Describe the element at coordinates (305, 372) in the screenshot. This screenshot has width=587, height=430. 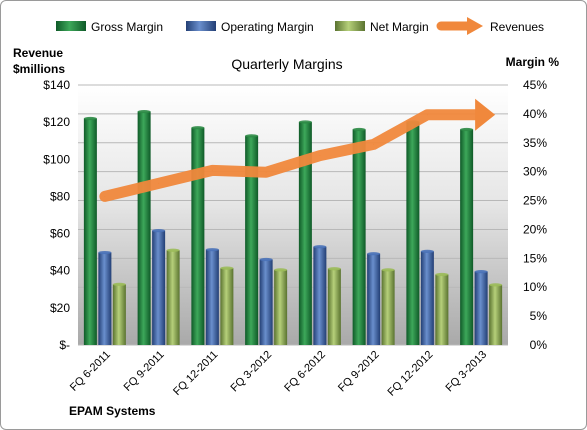
I see `category-label: FQ 6-2012` at that location.